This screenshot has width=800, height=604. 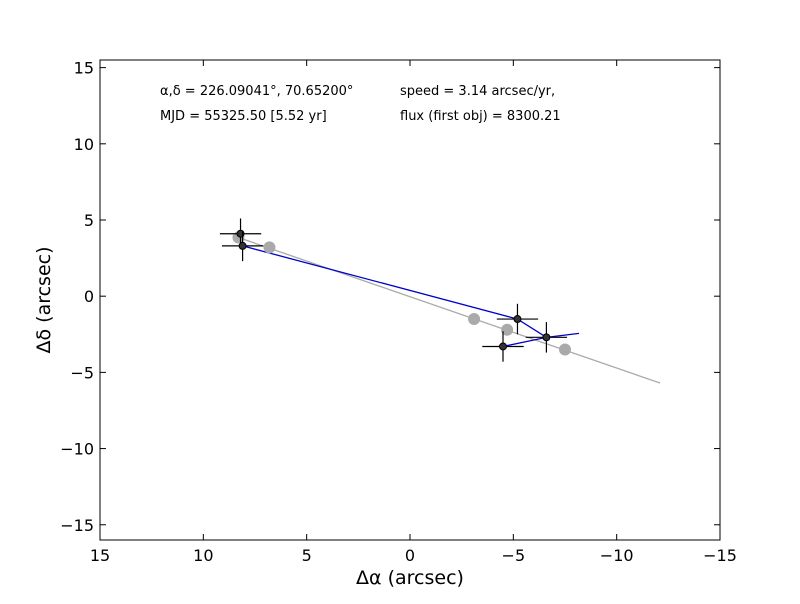 What do you see at coordinates (84, 68) in the screenshot?
I see `y-tick-label: 15` at bounding box center [84, 68].